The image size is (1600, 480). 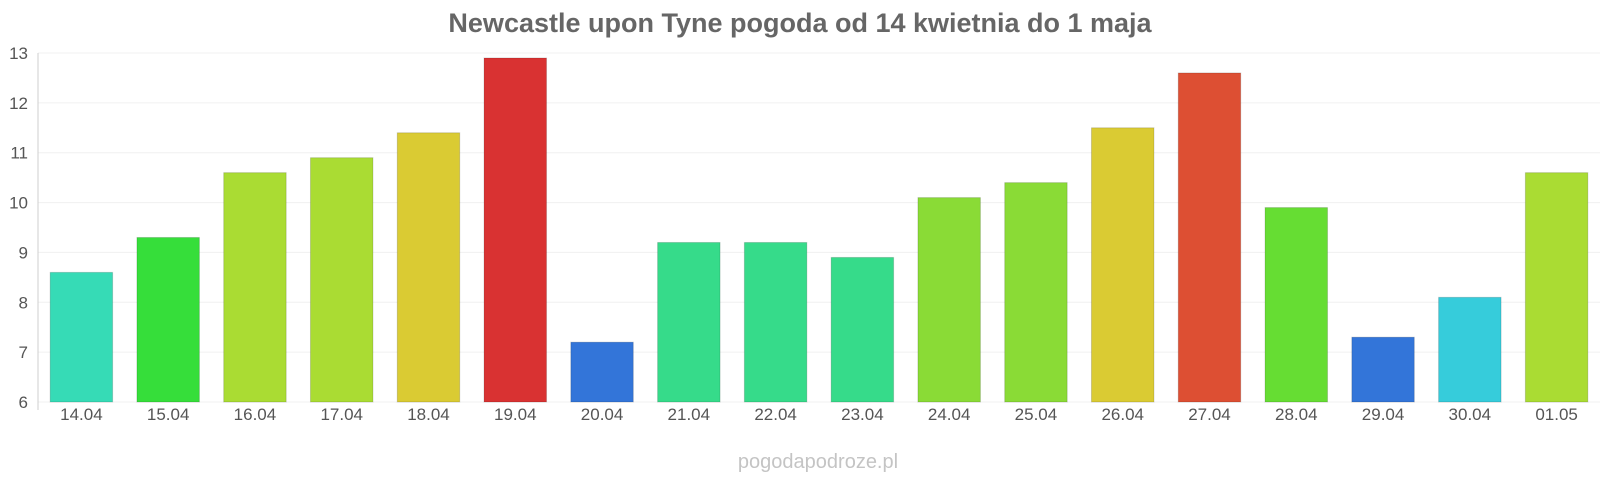 What do you see at coordinates (23, 252) in the screenshot?
I see `y-tick-label: 9` at bounding box center [23, 252].